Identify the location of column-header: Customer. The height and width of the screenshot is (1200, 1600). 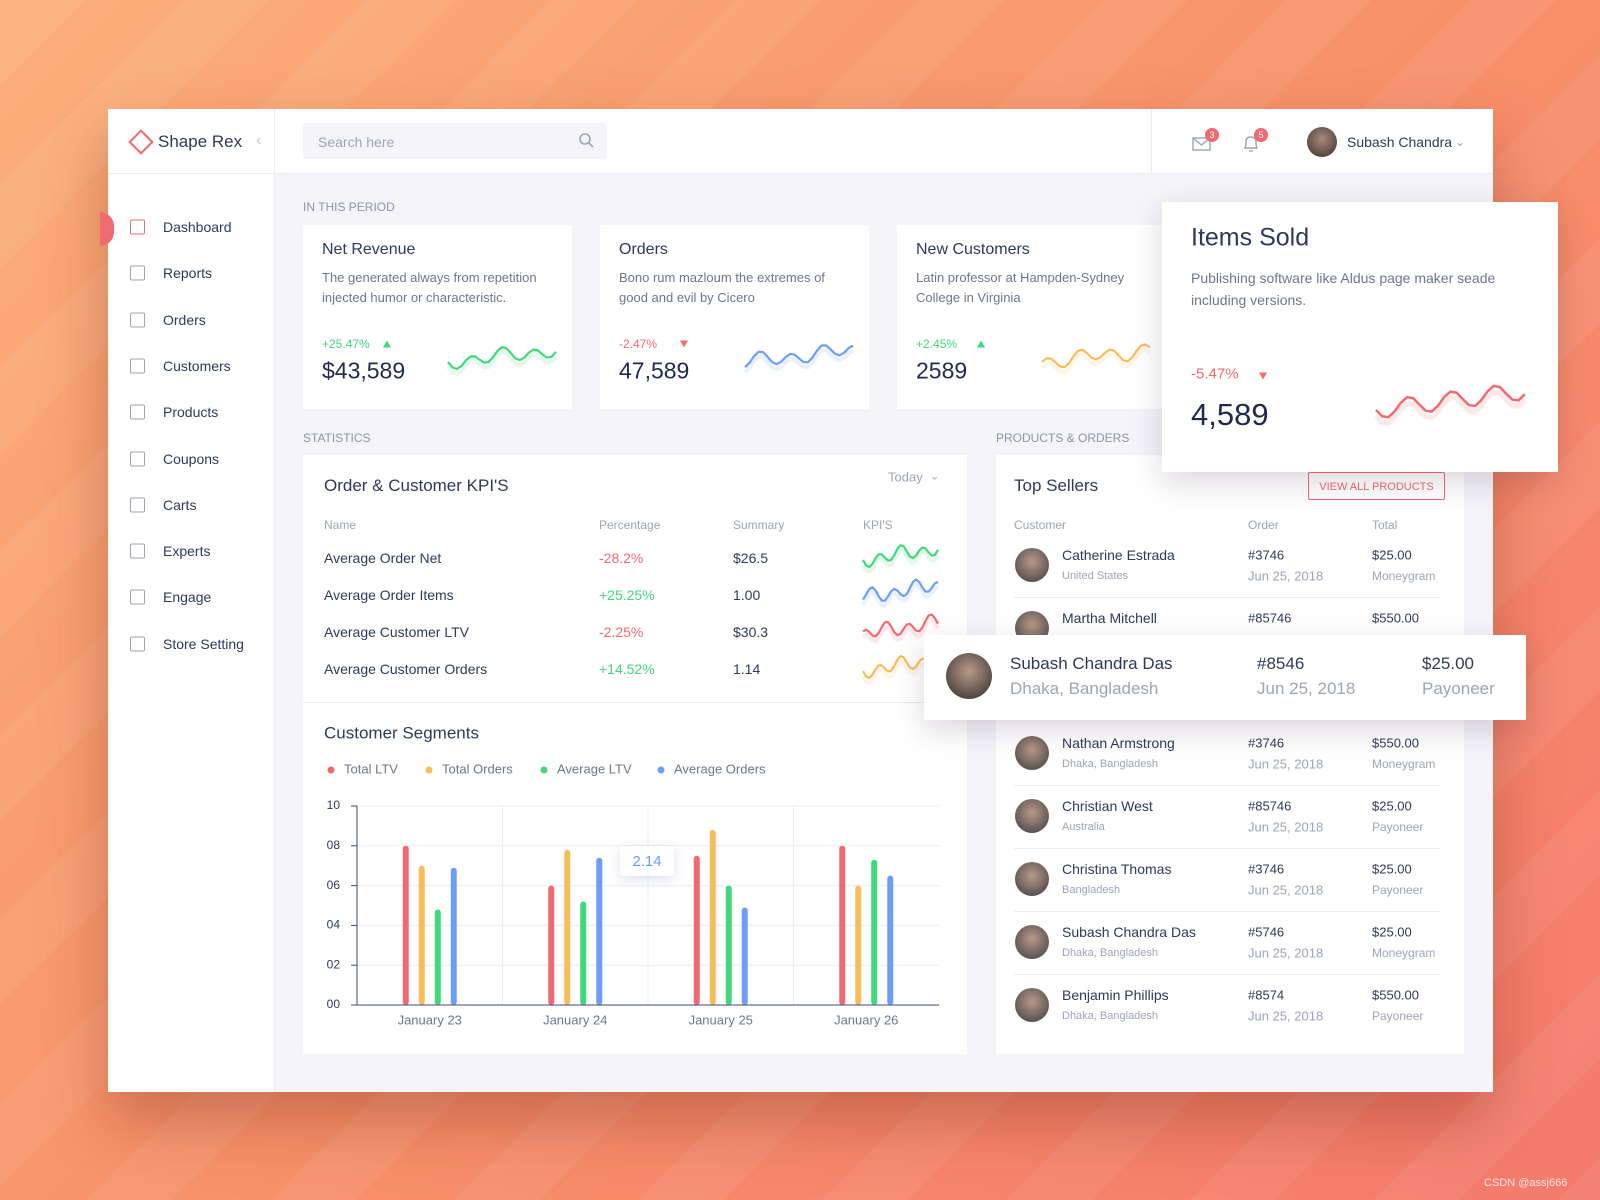
(1040, 525).